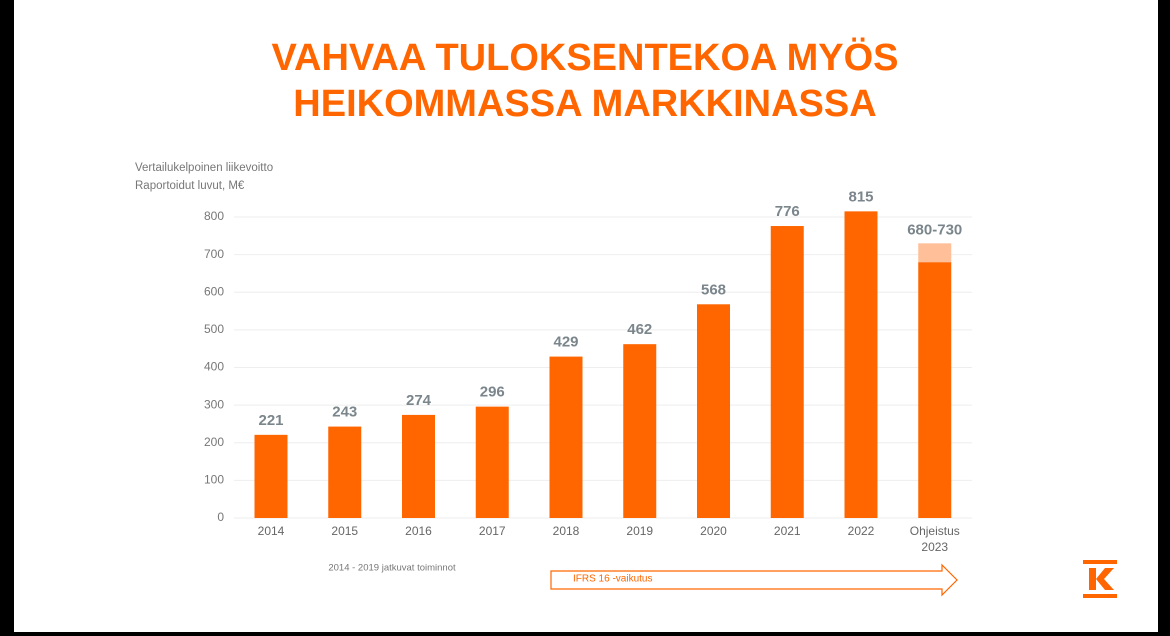 Image resolution: width=1170 pixels, height=636 pixels. Describe the element at coordinates (214, 404) in the screenshot. I see `y-tick-label: 300` at that location.